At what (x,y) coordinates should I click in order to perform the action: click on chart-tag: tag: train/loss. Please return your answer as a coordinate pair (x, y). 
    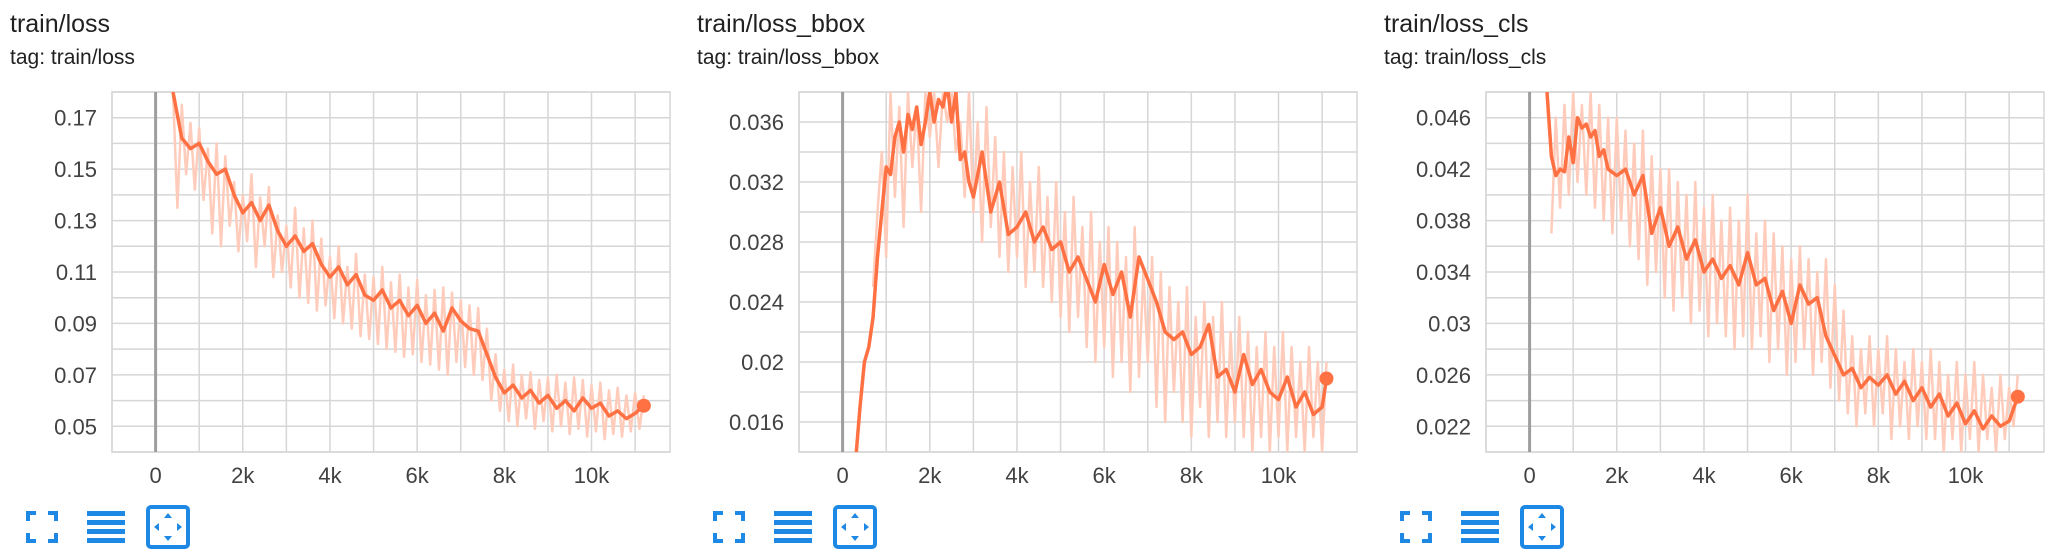
    Looking at the image, I should click on (72, 57).